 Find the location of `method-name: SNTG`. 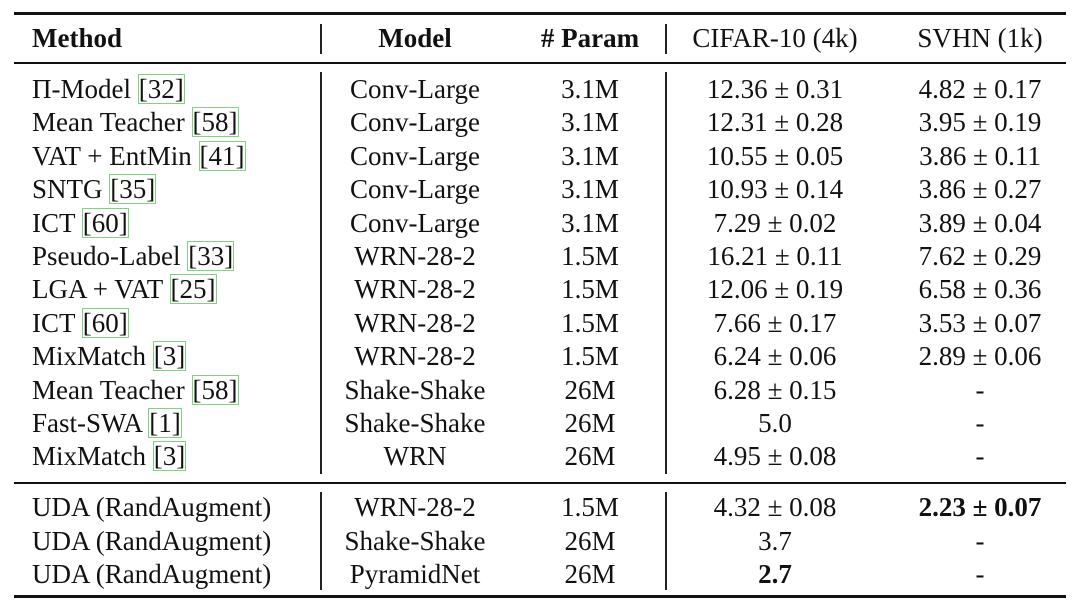

method-name: SNTG is located at coordinates (67, 189).